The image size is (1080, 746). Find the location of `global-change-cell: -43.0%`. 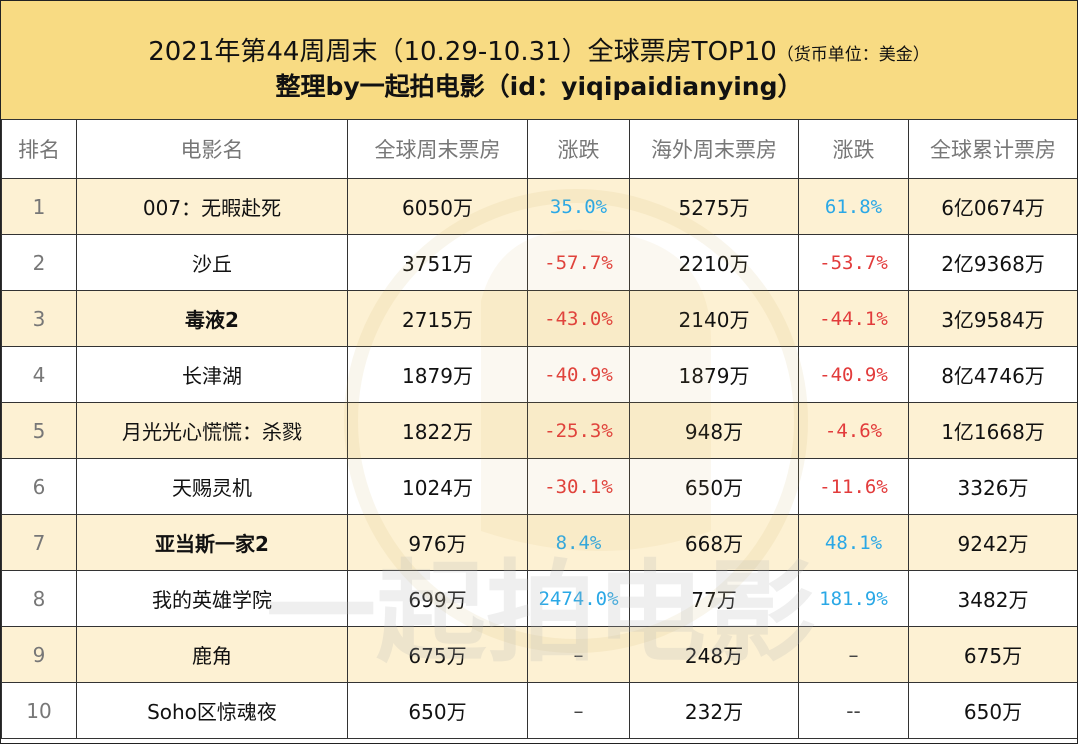

global-change-cell: -43.0% is located at coordinates (578, 318).